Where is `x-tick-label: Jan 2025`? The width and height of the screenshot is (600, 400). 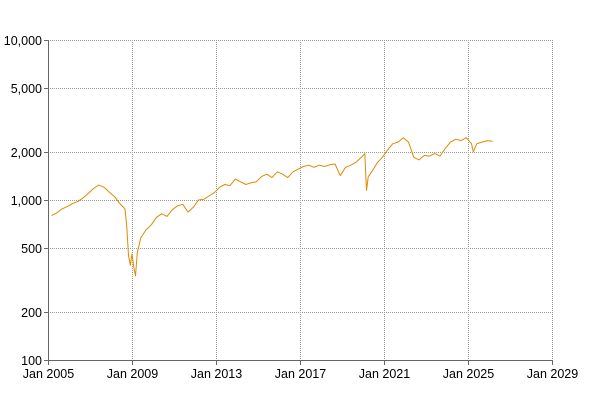 x-tick-label: Jan 2025 is located at coordinates (468, 374).